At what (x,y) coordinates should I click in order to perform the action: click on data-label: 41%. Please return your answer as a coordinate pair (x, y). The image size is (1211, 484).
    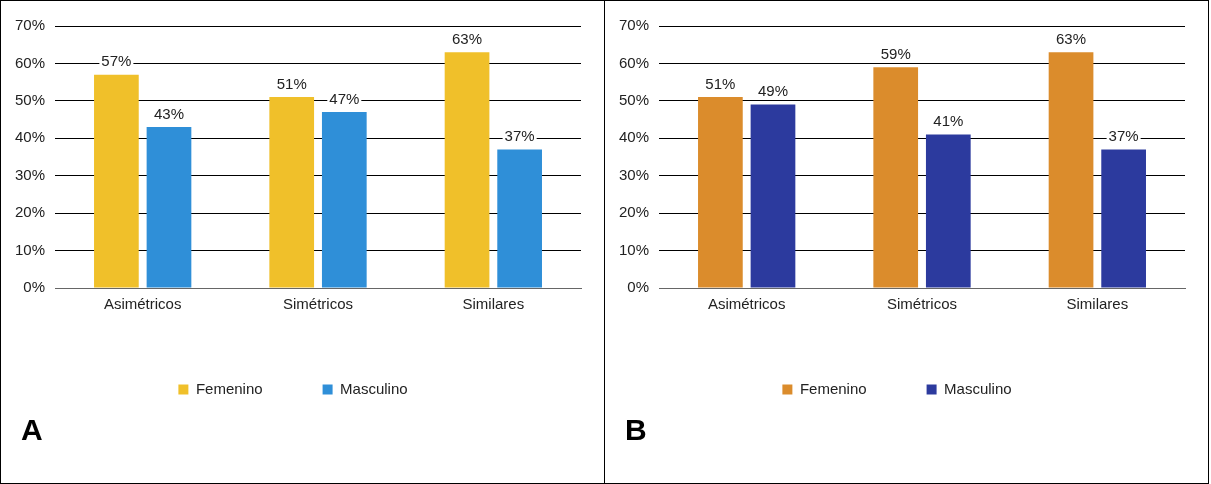
    Looking at the image, I should click on (948, 121).